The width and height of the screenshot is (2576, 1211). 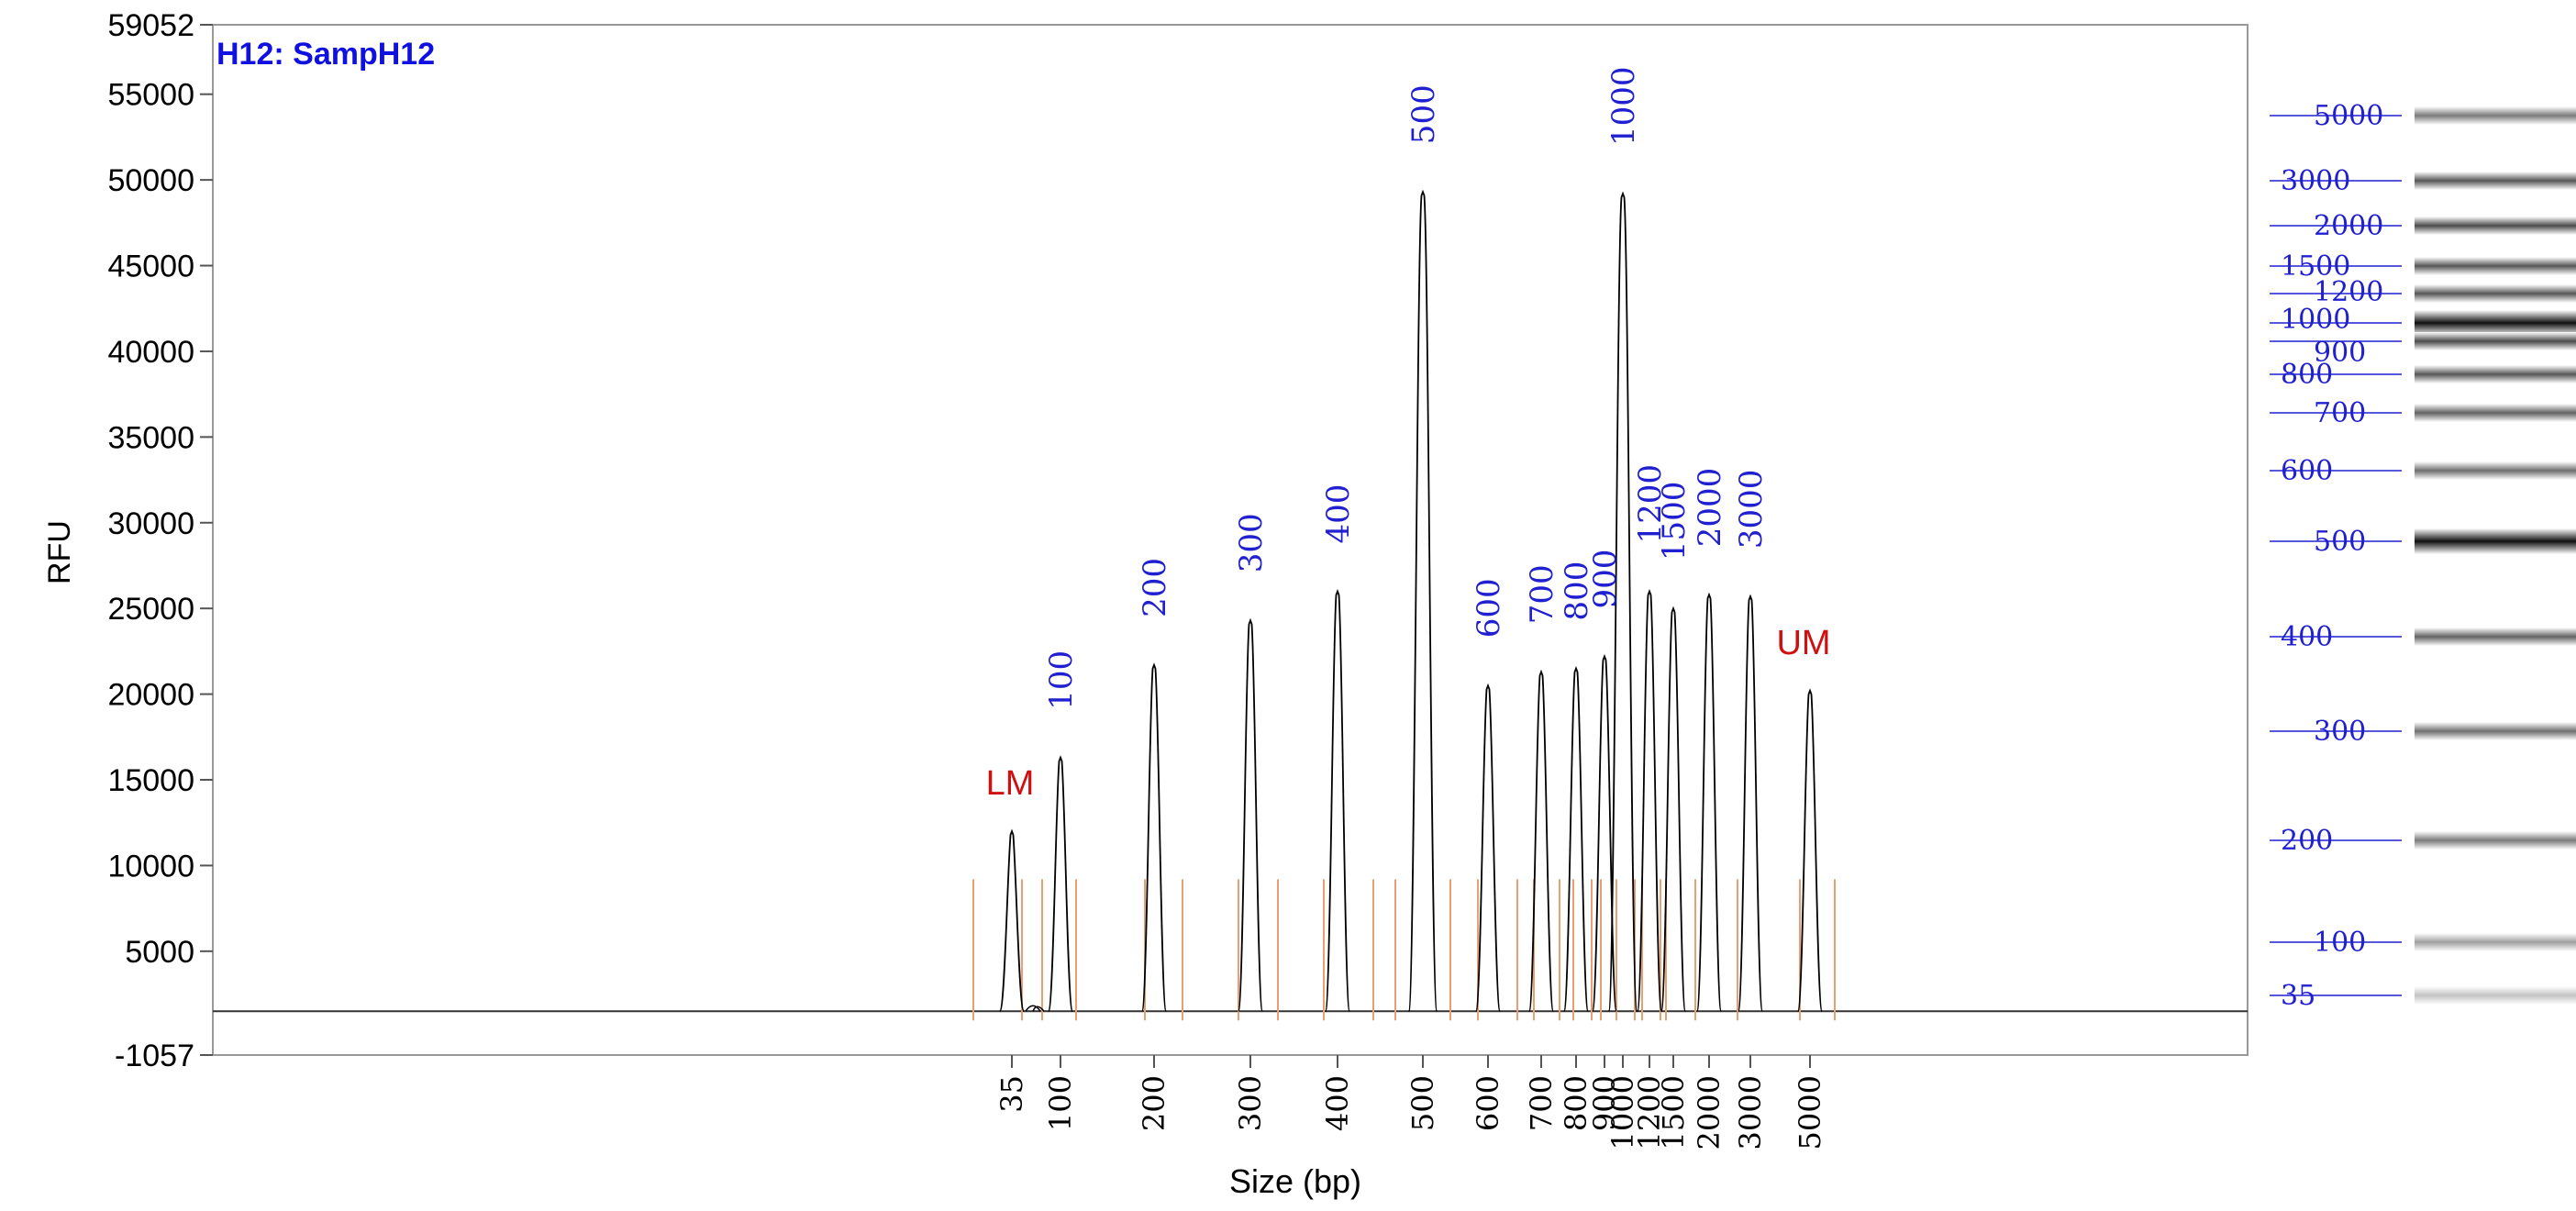 I want to click on x-tick-label: 5000, so click(x=1810, y=1112).